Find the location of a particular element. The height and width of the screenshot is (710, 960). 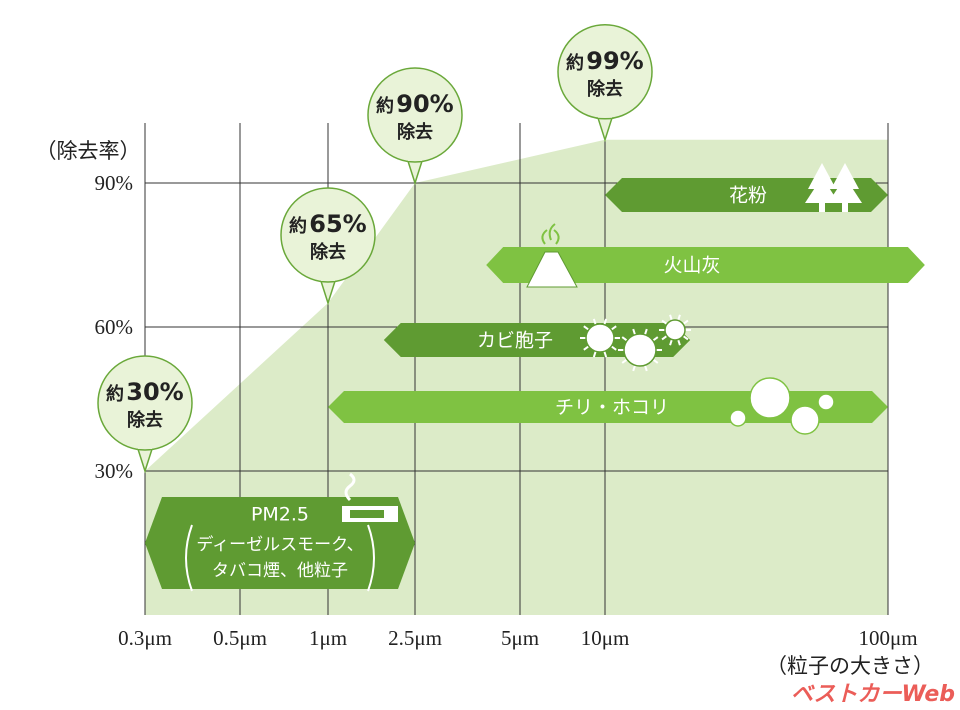

callout: 約 65% 除去 is located at coordinates (328, 246).